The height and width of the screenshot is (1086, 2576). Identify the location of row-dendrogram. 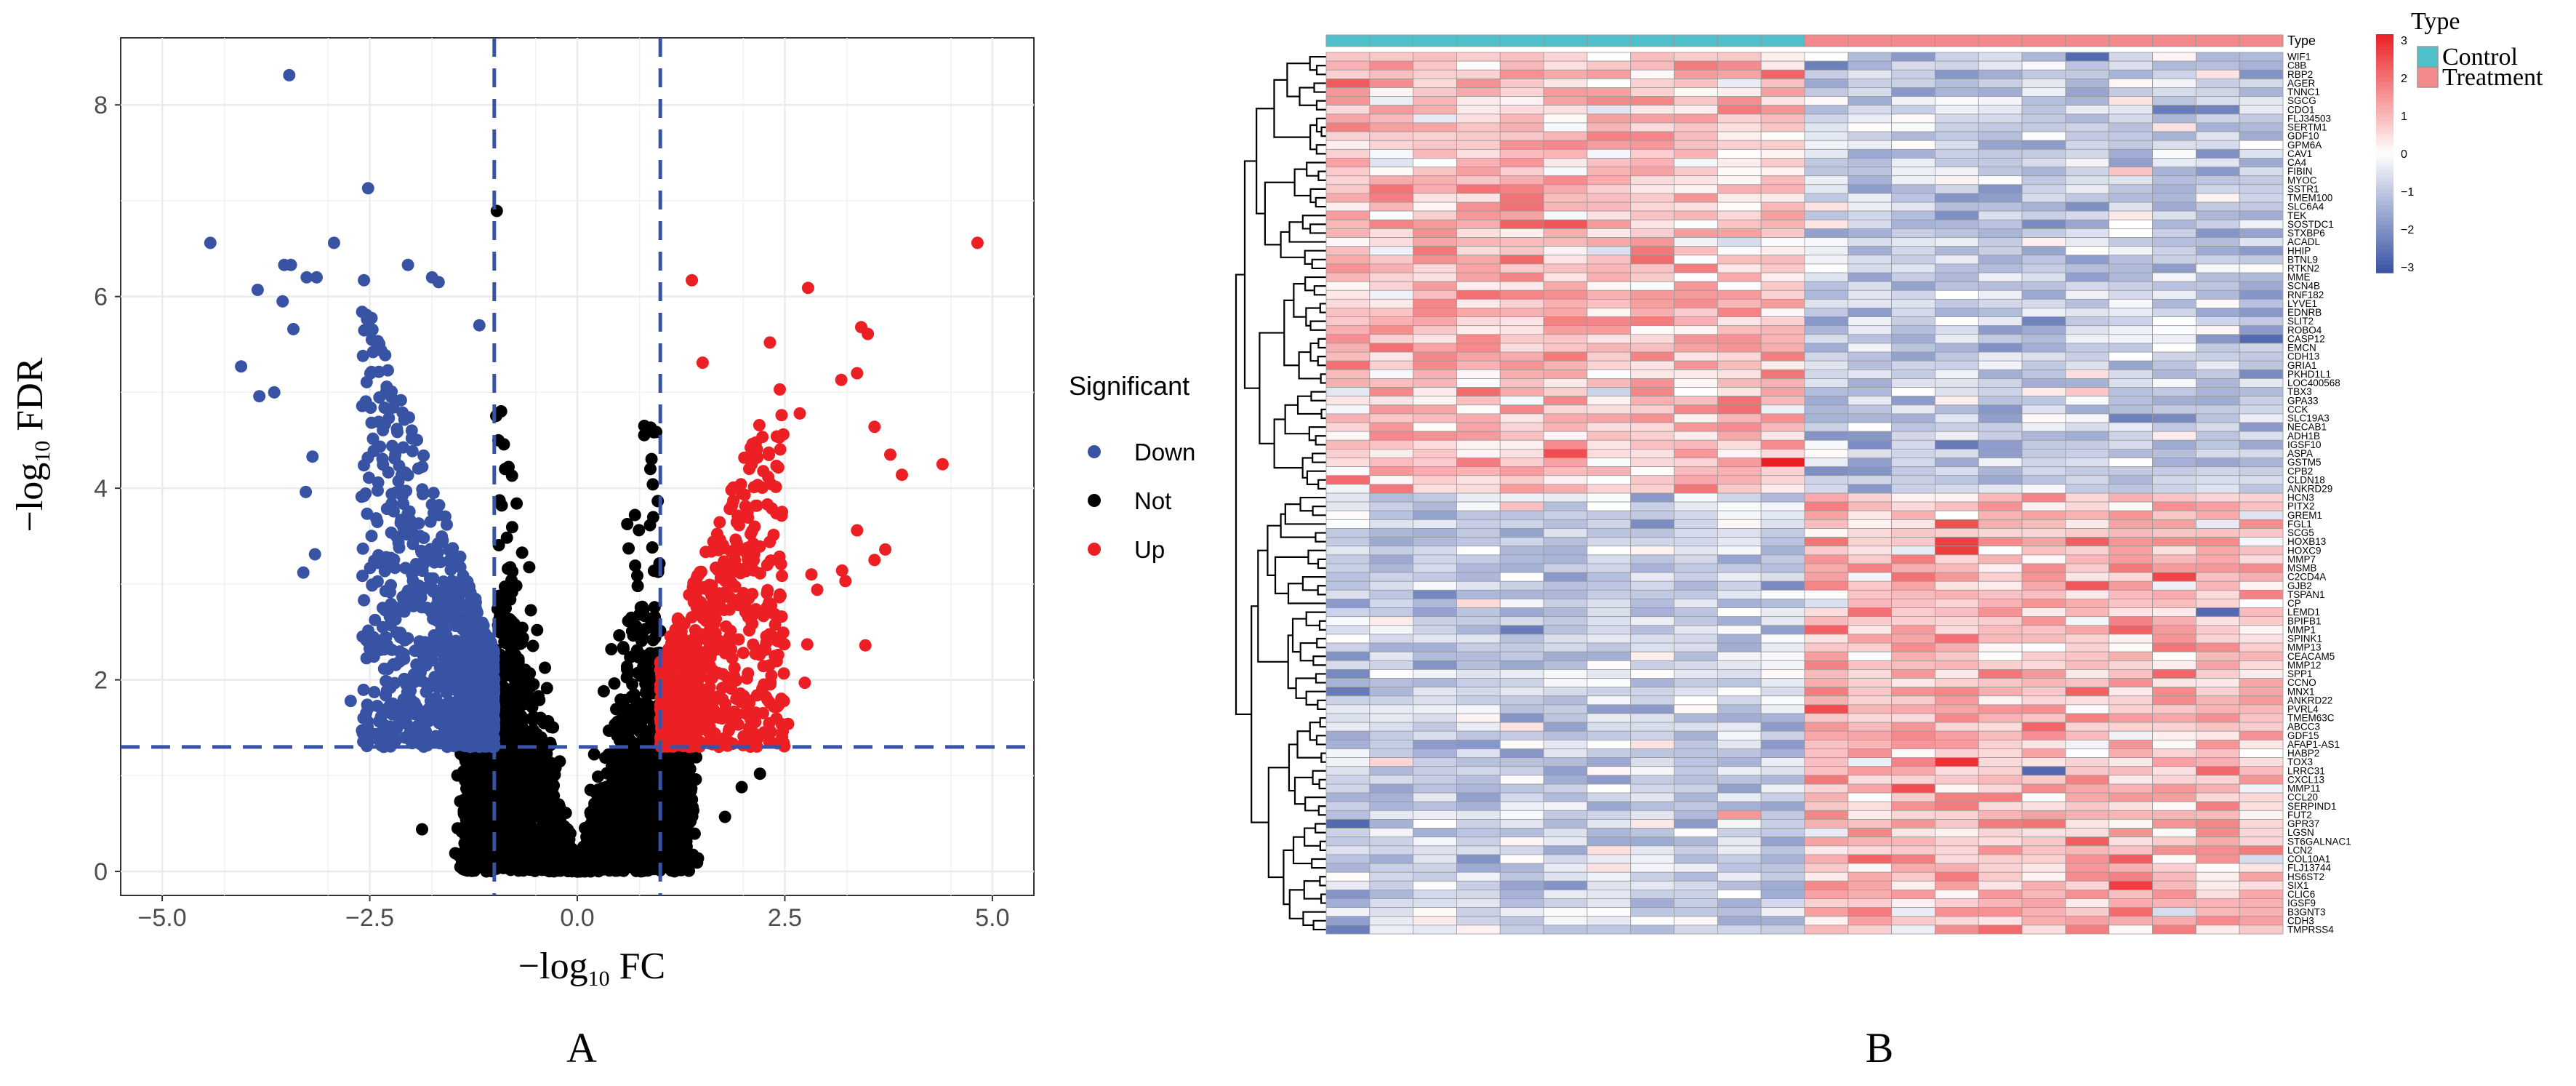
(1280, 493).